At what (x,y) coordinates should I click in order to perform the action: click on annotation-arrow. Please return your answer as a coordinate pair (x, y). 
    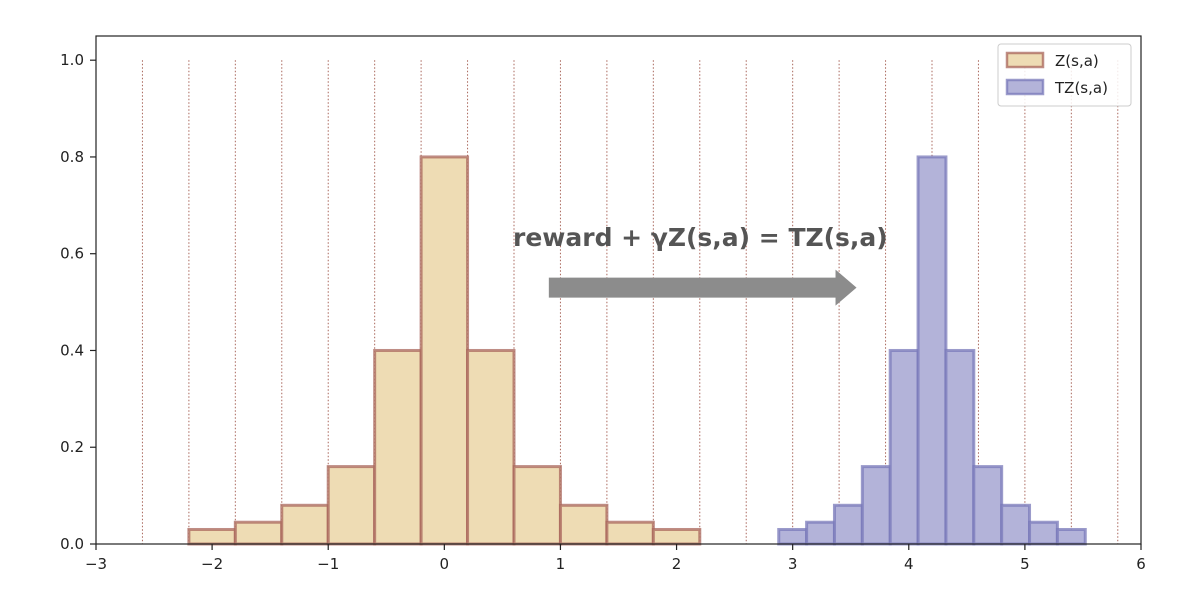
    Looking at the image, I should click on (702, 287).